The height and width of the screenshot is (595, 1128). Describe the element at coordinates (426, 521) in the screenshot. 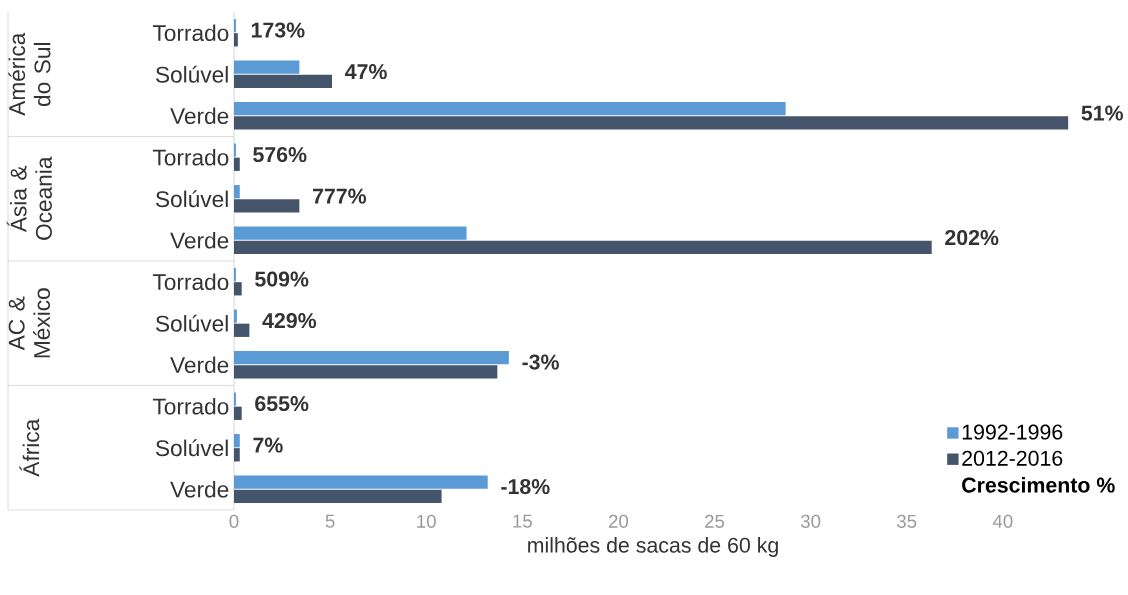

I see `x-tick-label: 10` at that location.